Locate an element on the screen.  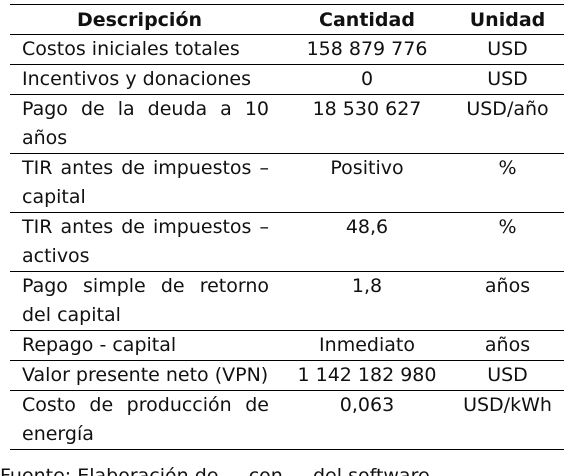
row-description: Costo de producción de energía is located at coordinates (146, 420).